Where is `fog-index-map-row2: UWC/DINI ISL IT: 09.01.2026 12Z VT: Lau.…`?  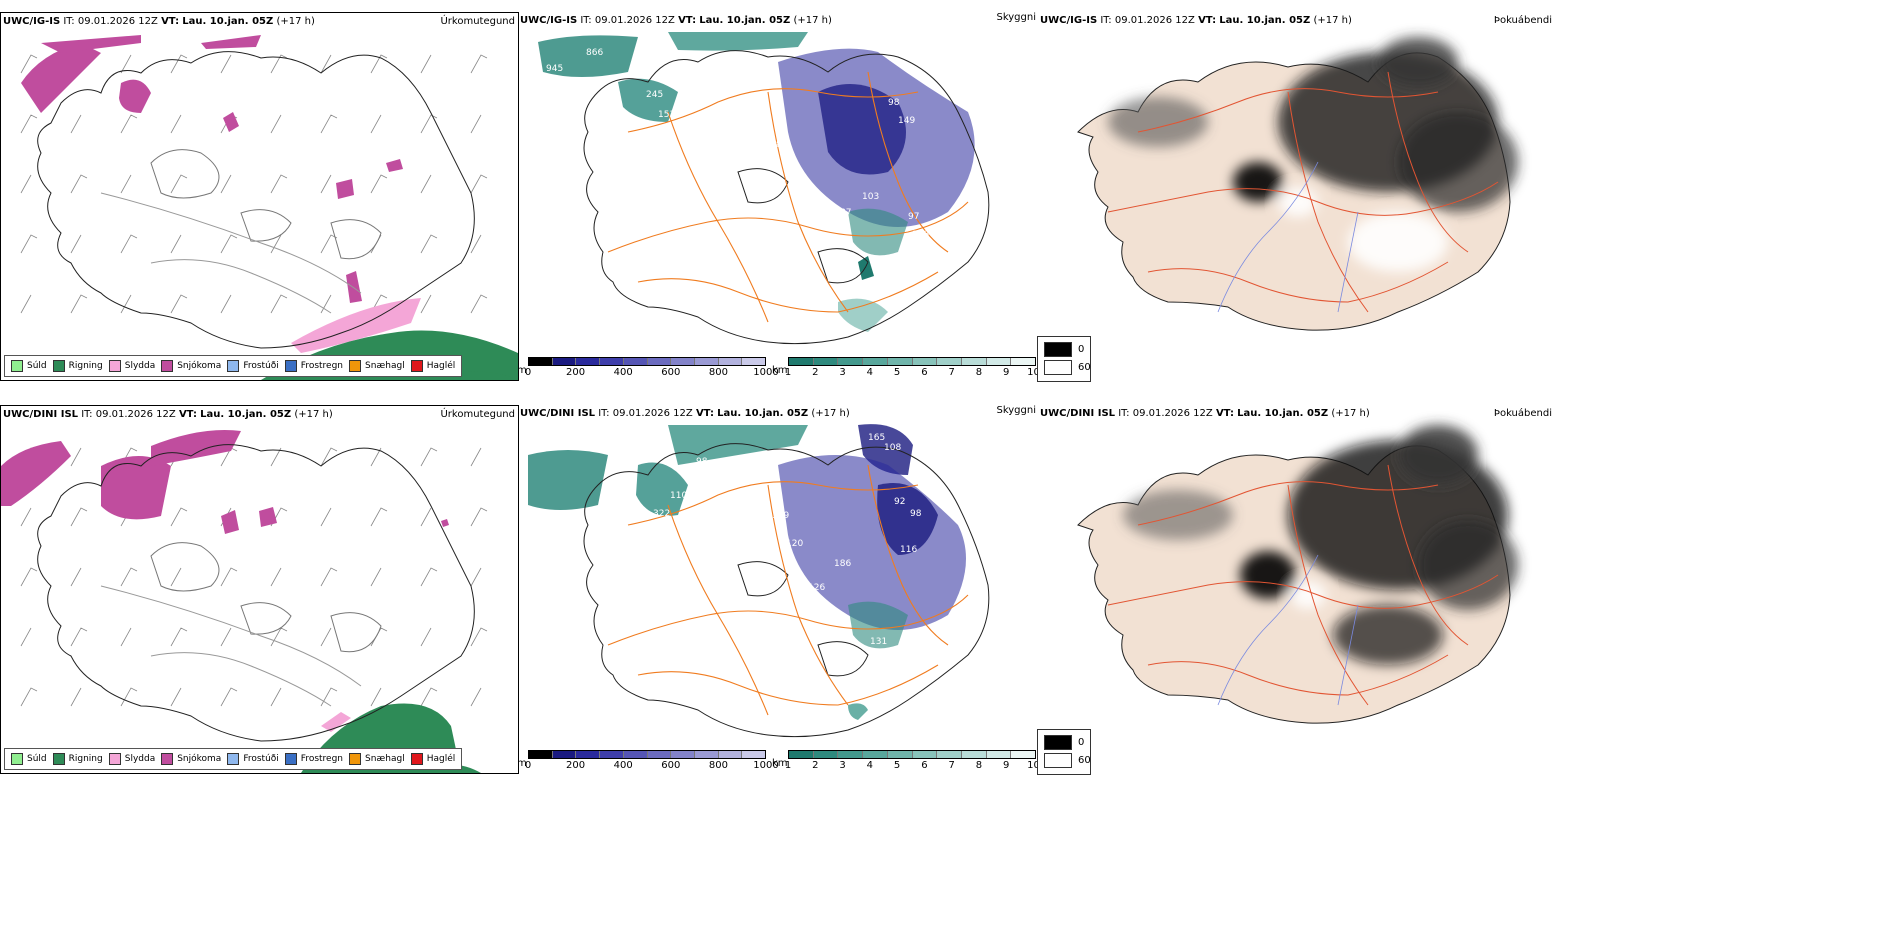
fog-index-map-row2: UWC/DINI ISL IT: 09.01.2026 12Z VT: Lau.… is located at coordinates (1296, 565).